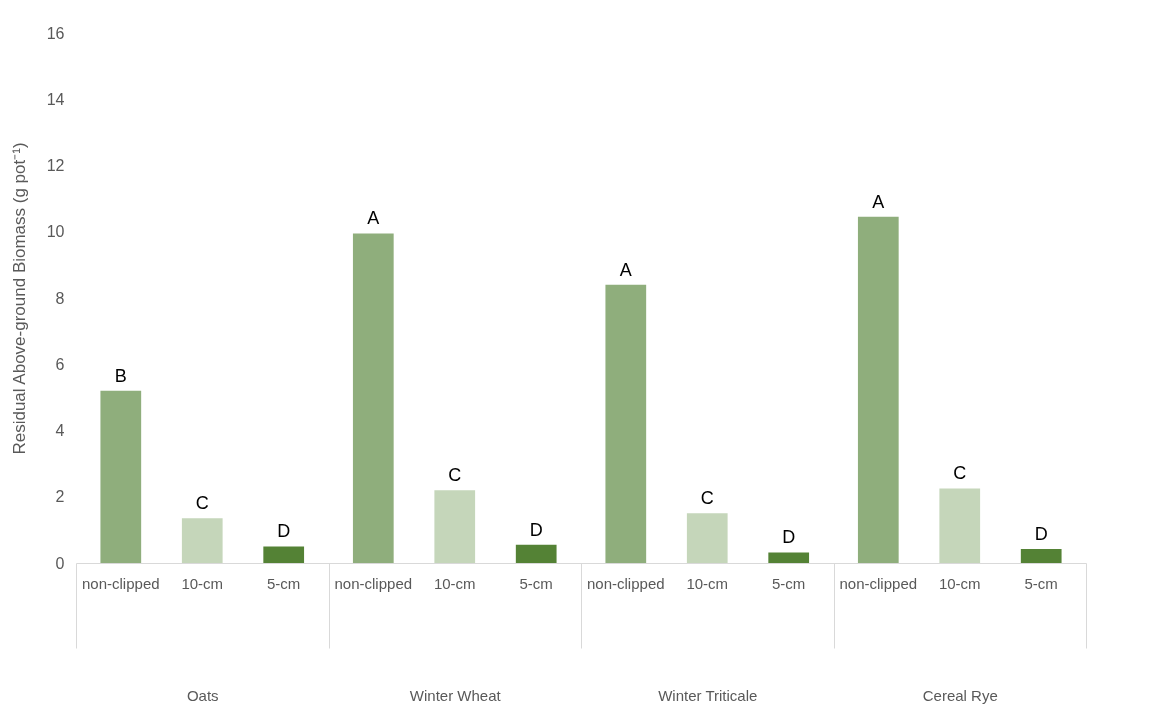 The image size is (1149, 723). I want to click on x-tick-label: Winter Triticale, so click(708, 695).